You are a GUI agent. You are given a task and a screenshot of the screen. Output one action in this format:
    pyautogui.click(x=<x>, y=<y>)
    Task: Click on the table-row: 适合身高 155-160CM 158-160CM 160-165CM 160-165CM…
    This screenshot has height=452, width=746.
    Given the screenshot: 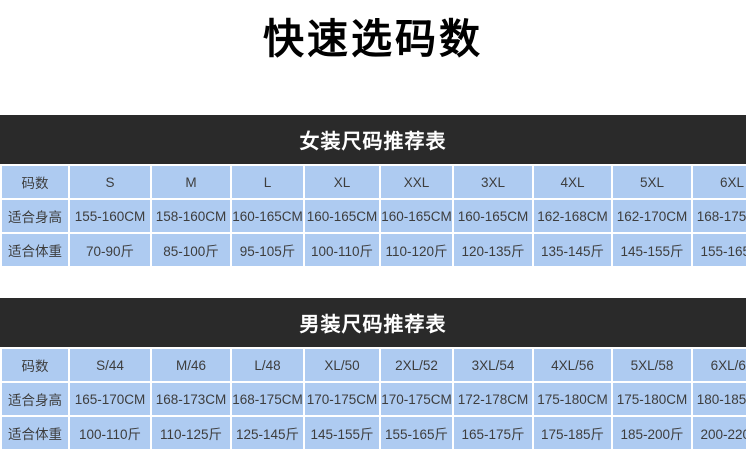 What is the action you would take?
    pyautogui.click(x=373, y=216)
    